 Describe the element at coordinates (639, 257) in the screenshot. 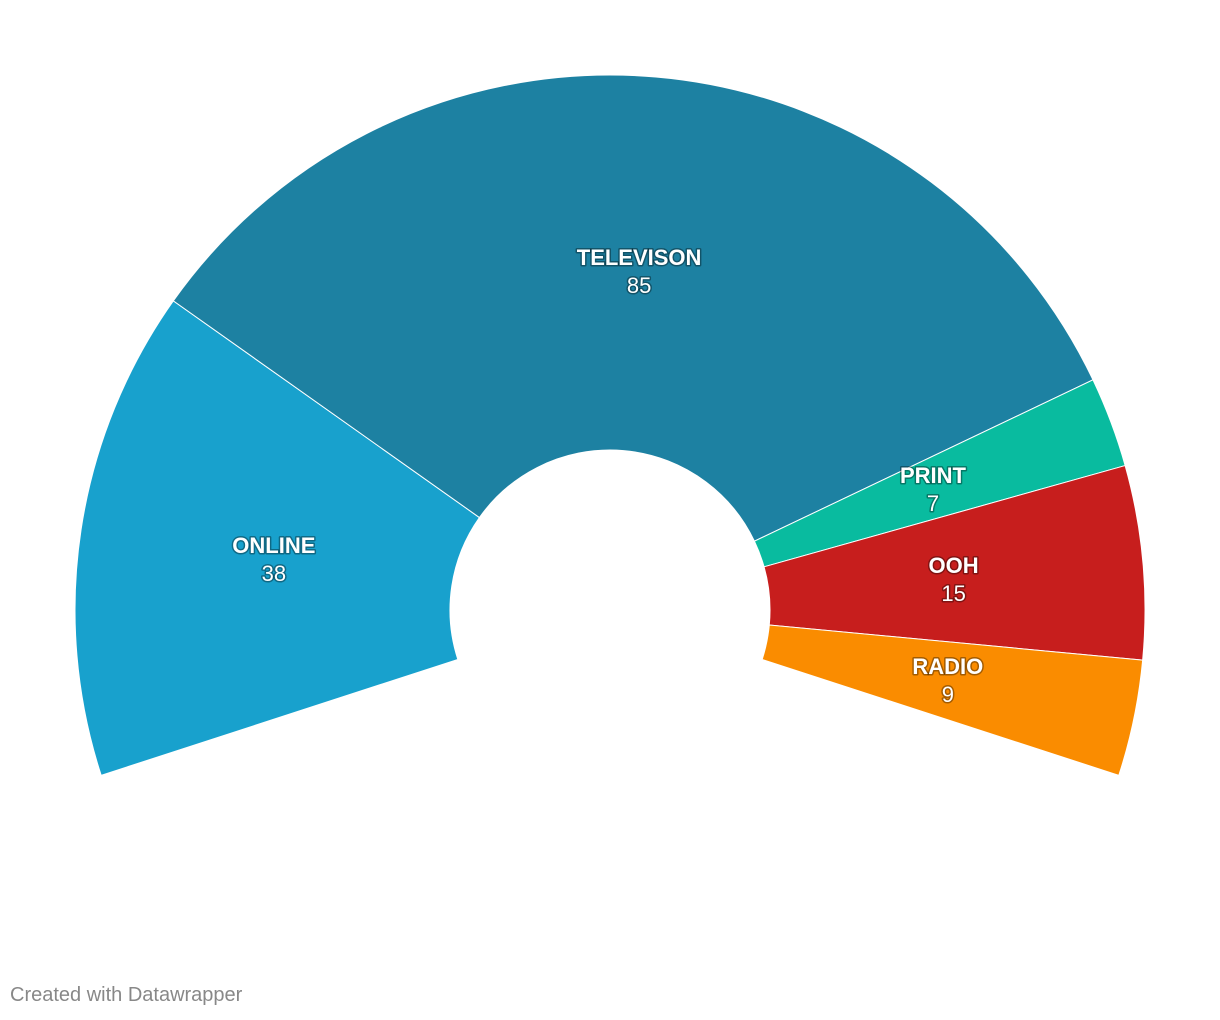

I see `slice-label-name: TELEVISON` at that location.